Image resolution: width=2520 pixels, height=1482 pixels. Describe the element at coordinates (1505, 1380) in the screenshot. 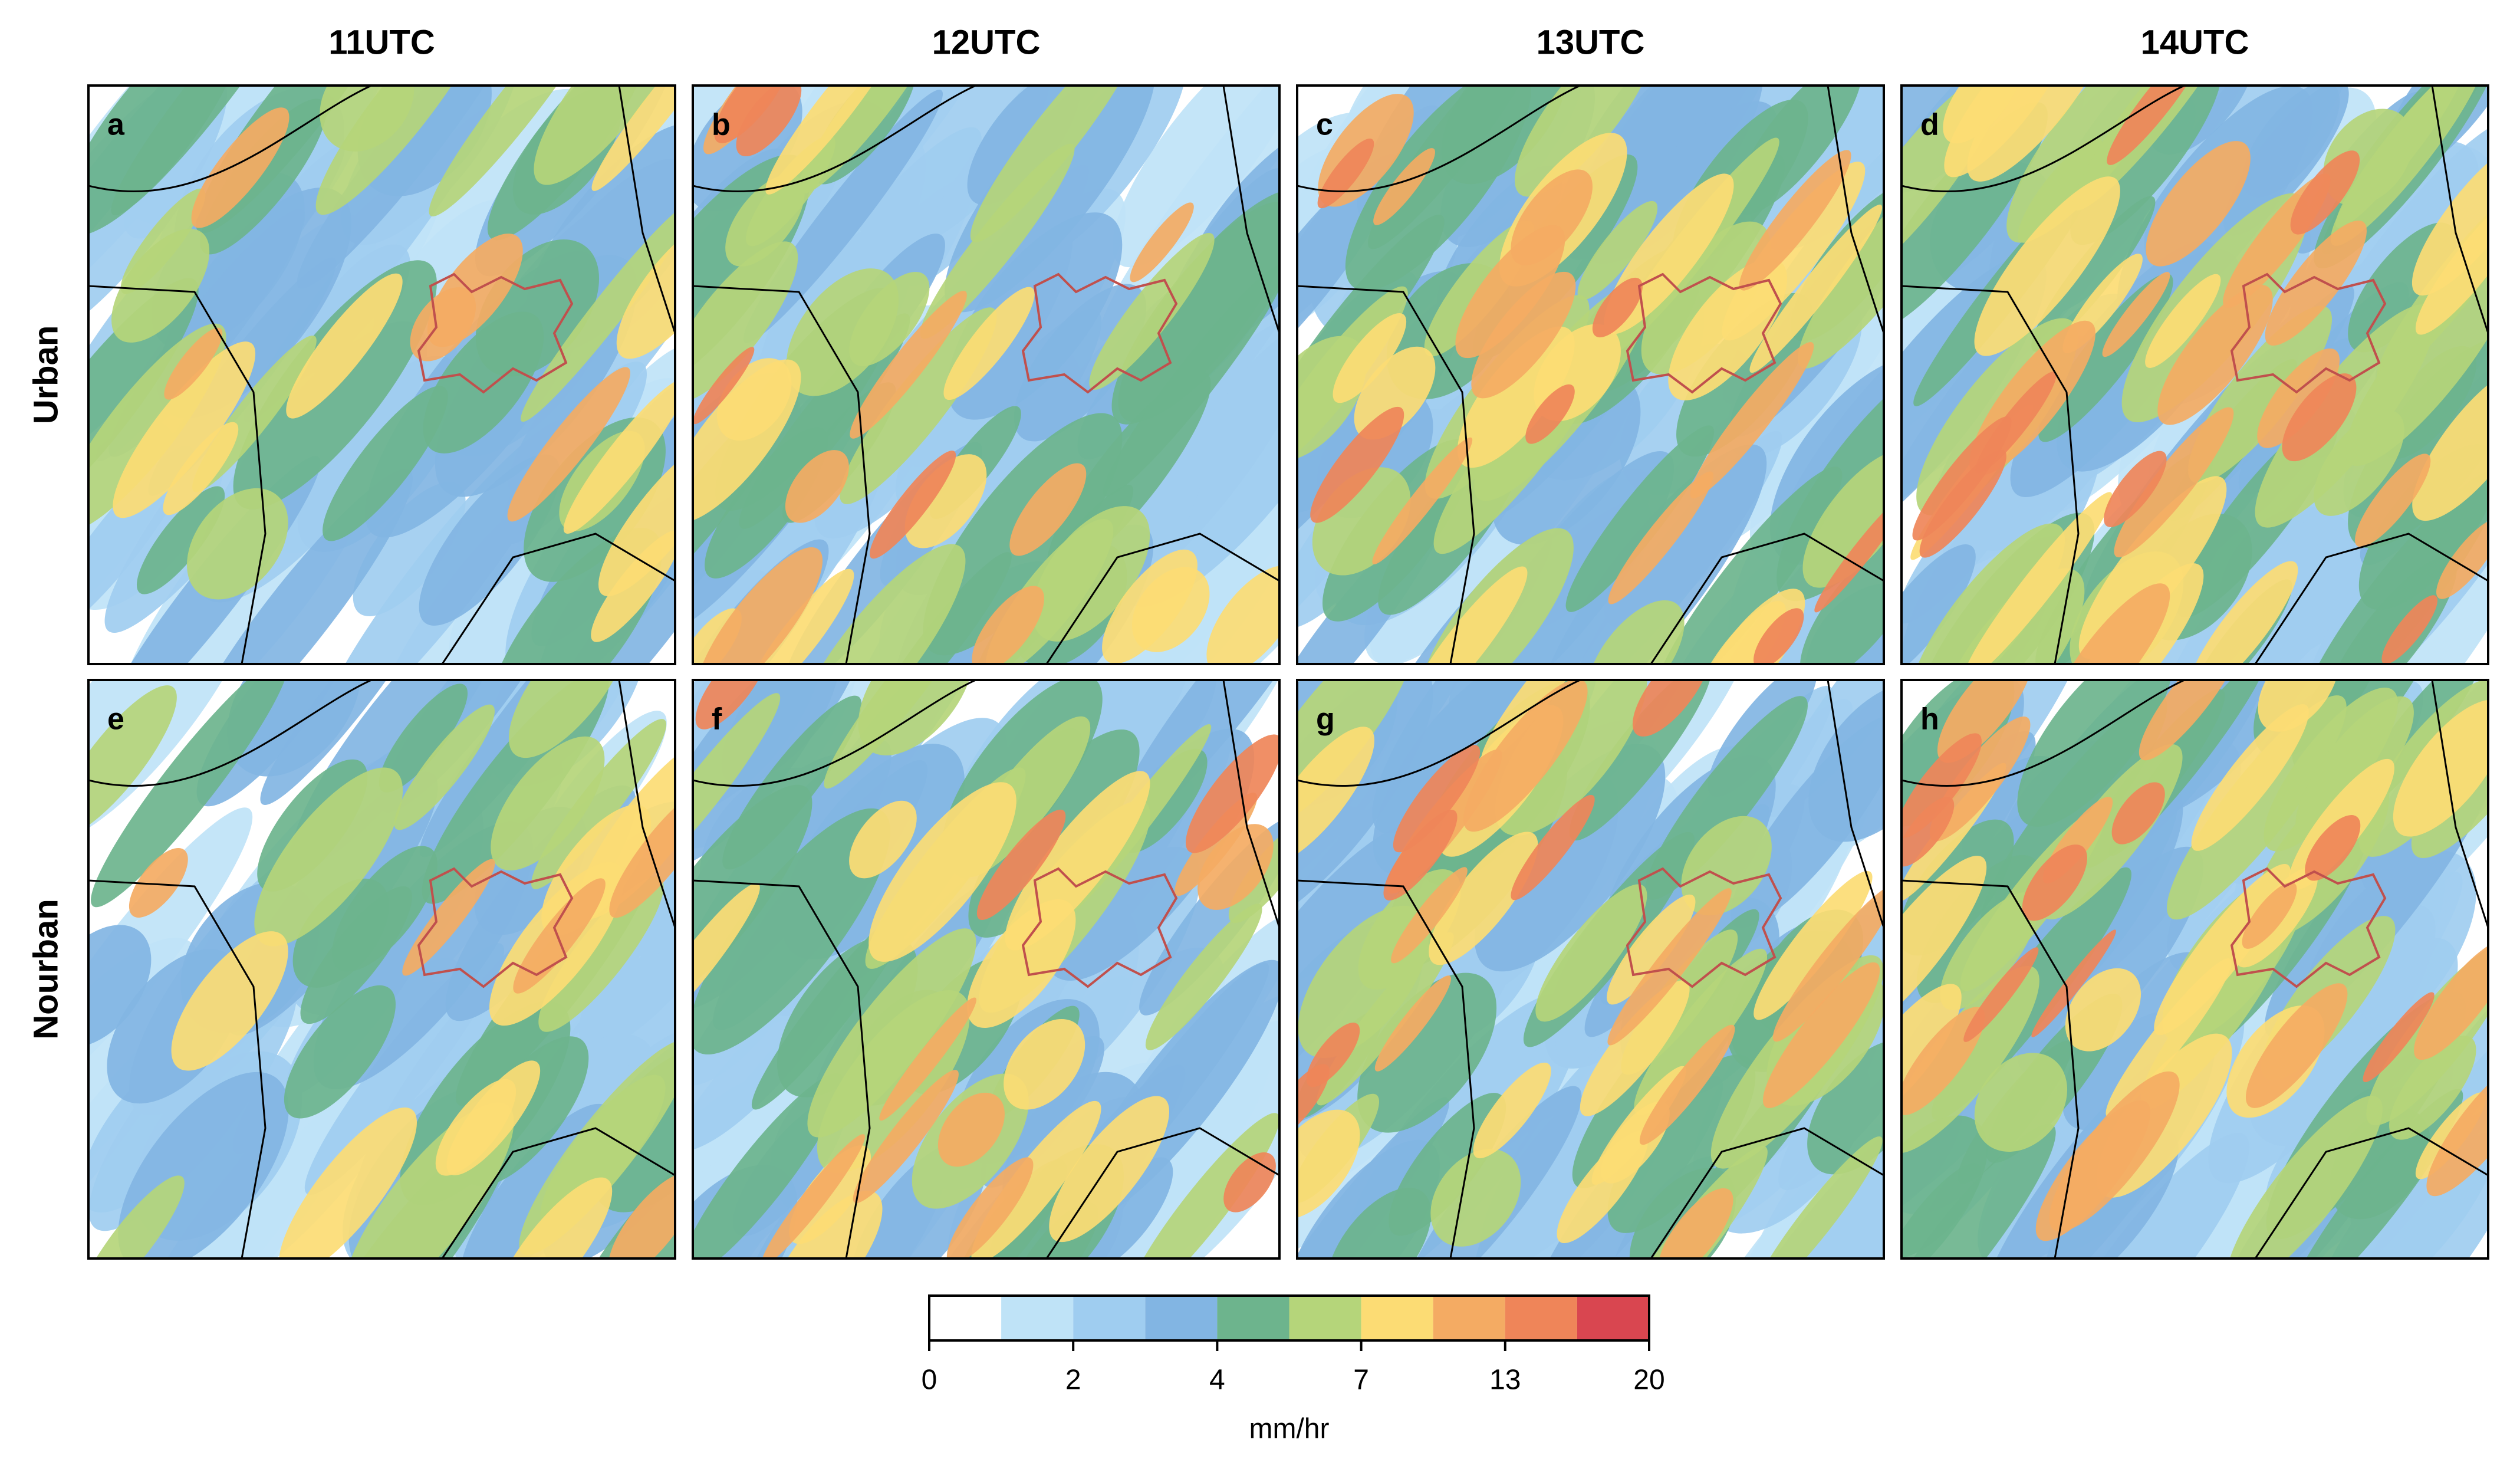

I see `colorbar-tick-label: 13` at that location.